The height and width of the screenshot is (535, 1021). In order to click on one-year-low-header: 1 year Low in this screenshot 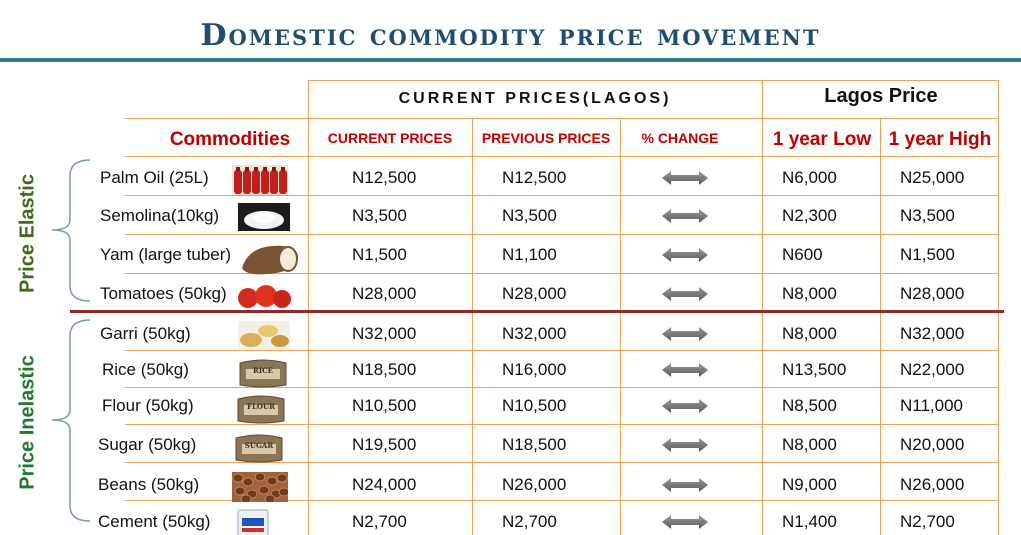, I will do `click(822, 139)`.